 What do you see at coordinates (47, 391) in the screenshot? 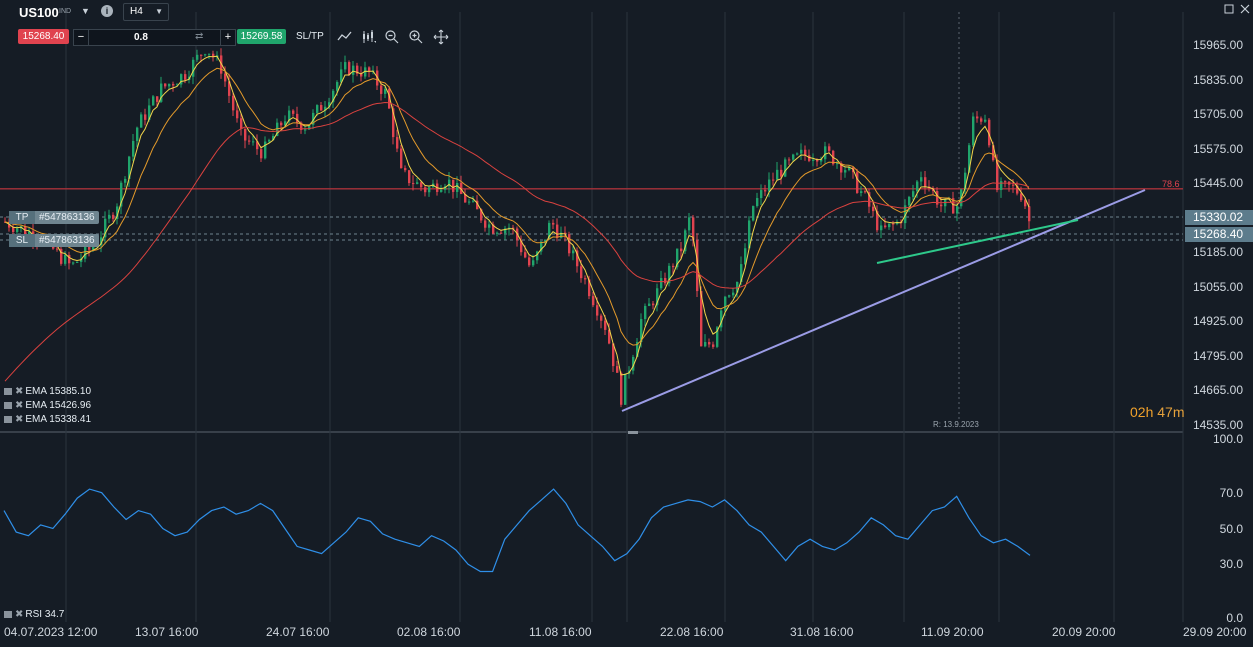
I see `ema-legend-1: ✖ EMA 15385.10` at bounding box center [47, 391].